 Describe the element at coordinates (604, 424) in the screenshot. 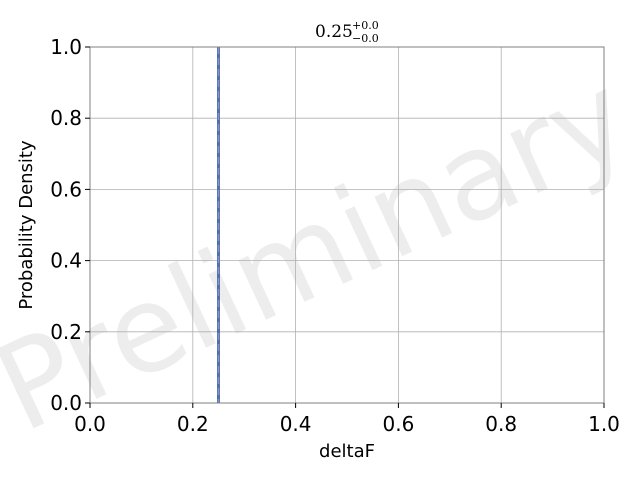

I see `x-tick-label: 1.0` at that location.